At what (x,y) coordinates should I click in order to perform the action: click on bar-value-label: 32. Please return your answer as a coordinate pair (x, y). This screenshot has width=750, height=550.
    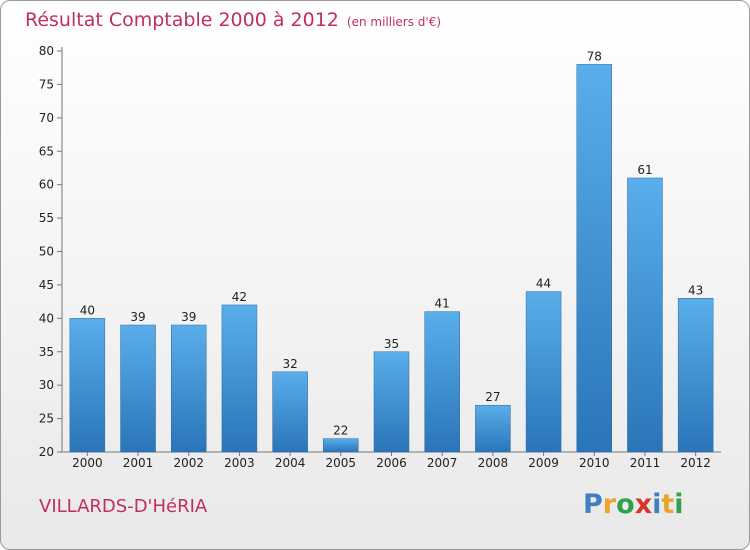
    Looking at the image, I should click on (289, 364).